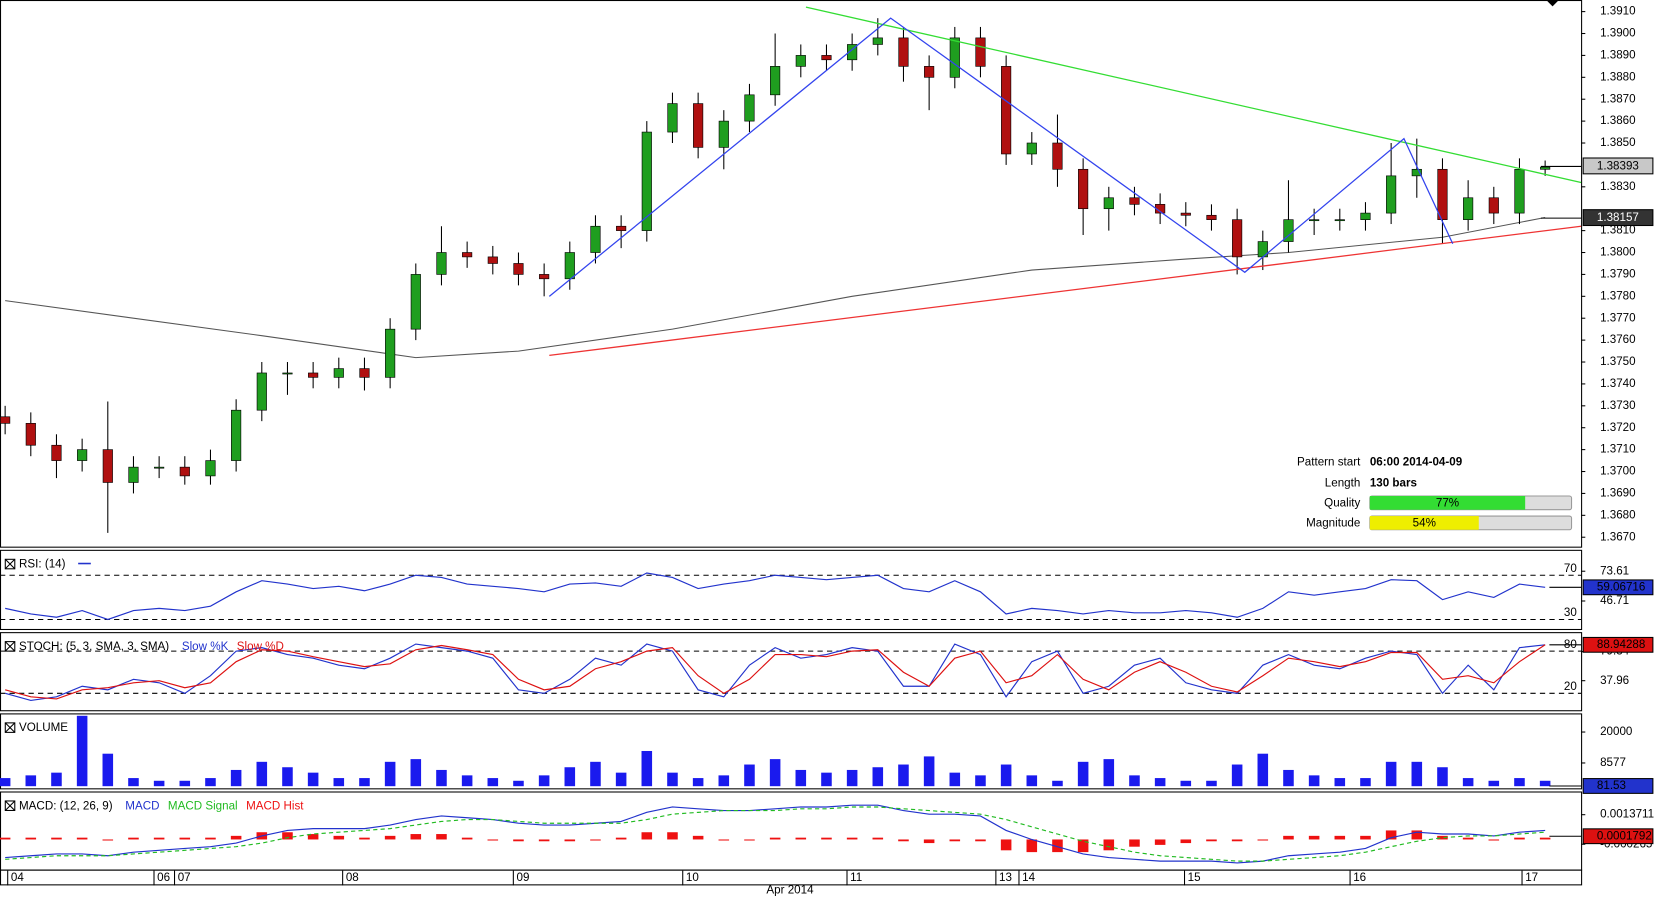 The width and height of the screenshot is (1655, 897). Describe the element at coordinates (260, 646) in the screenshot. I see `legend-entry: Slow %D` at that location.